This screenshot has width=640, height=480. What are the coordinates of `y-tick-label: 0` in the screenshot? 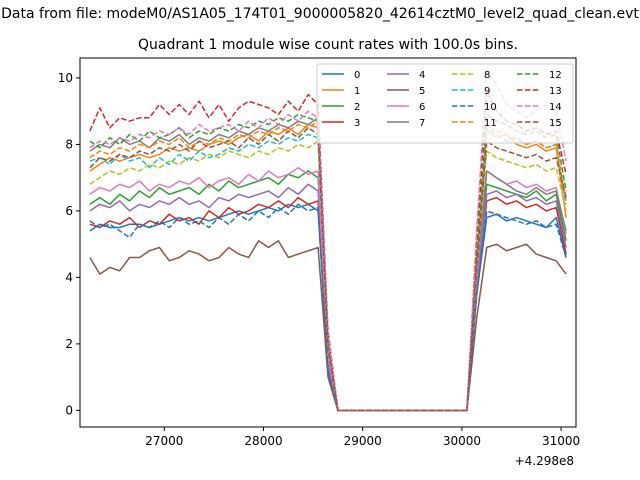 It's located at (69, 410).